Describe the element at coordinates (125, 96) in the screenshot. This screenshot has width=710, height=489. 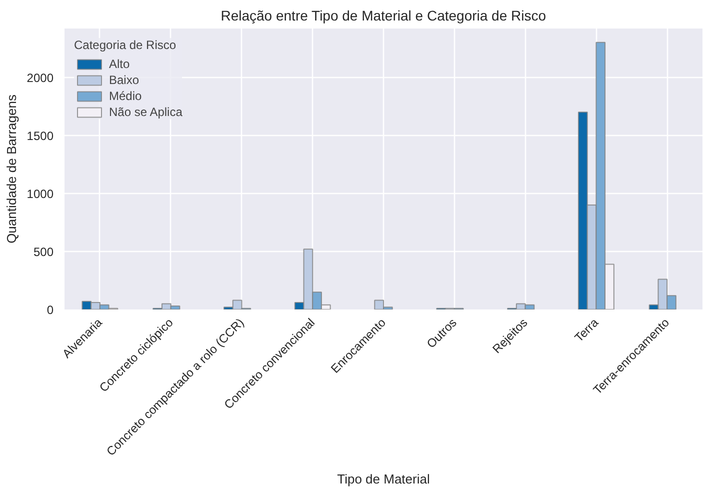
I see `legend-label: Médio` at that location.